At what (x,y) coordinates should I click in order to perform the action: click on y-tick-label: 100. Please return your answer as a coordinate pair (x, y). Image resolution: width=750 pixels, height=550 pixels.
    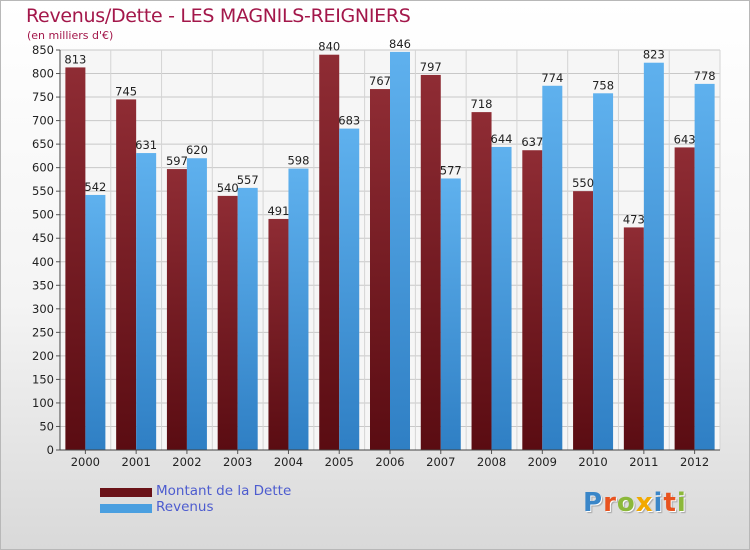
    Looking at the image, I should click on (43, 403).